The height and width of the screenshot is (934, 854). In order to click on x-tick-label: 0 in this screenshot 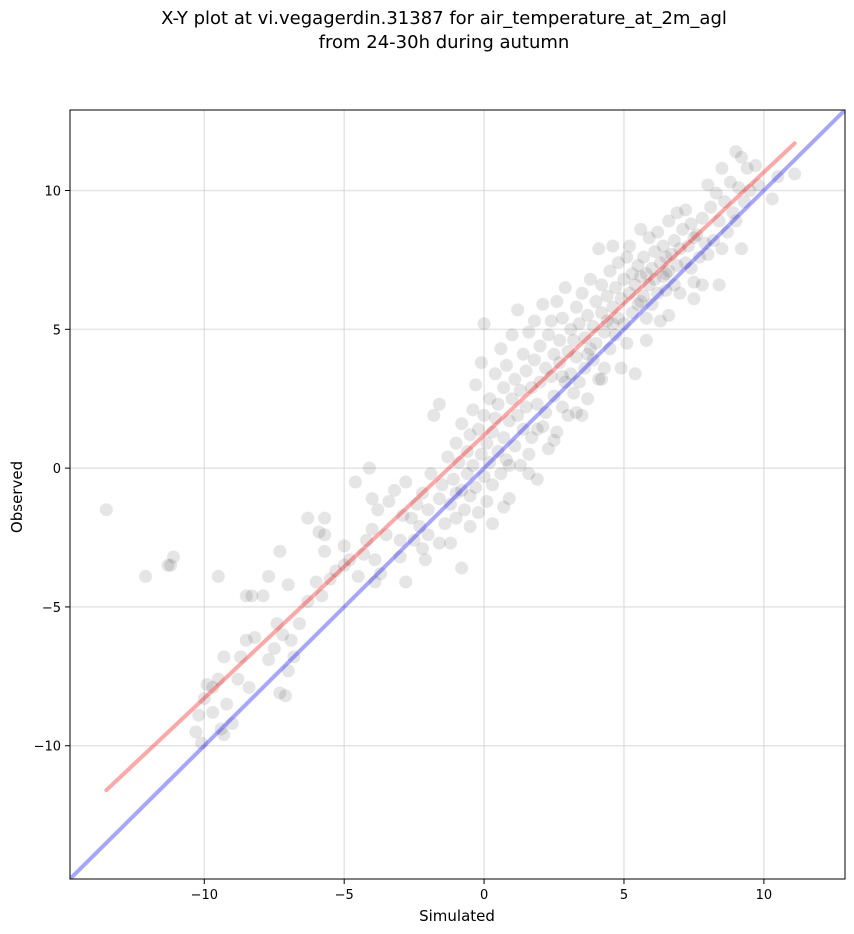, I will do `click(484, 895)`.